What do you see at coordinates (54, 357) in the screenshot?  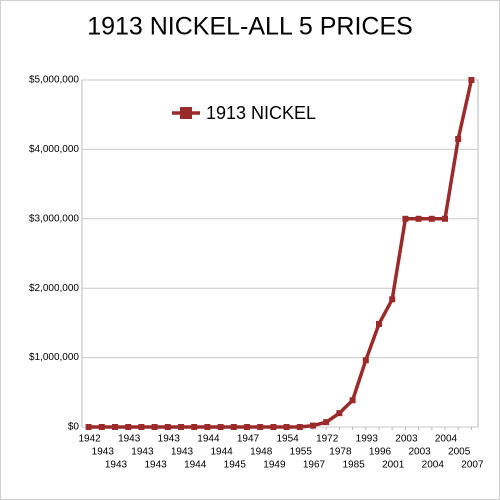 I see `y-tick-label: $1,000,000` at bounding box center [54, 357].